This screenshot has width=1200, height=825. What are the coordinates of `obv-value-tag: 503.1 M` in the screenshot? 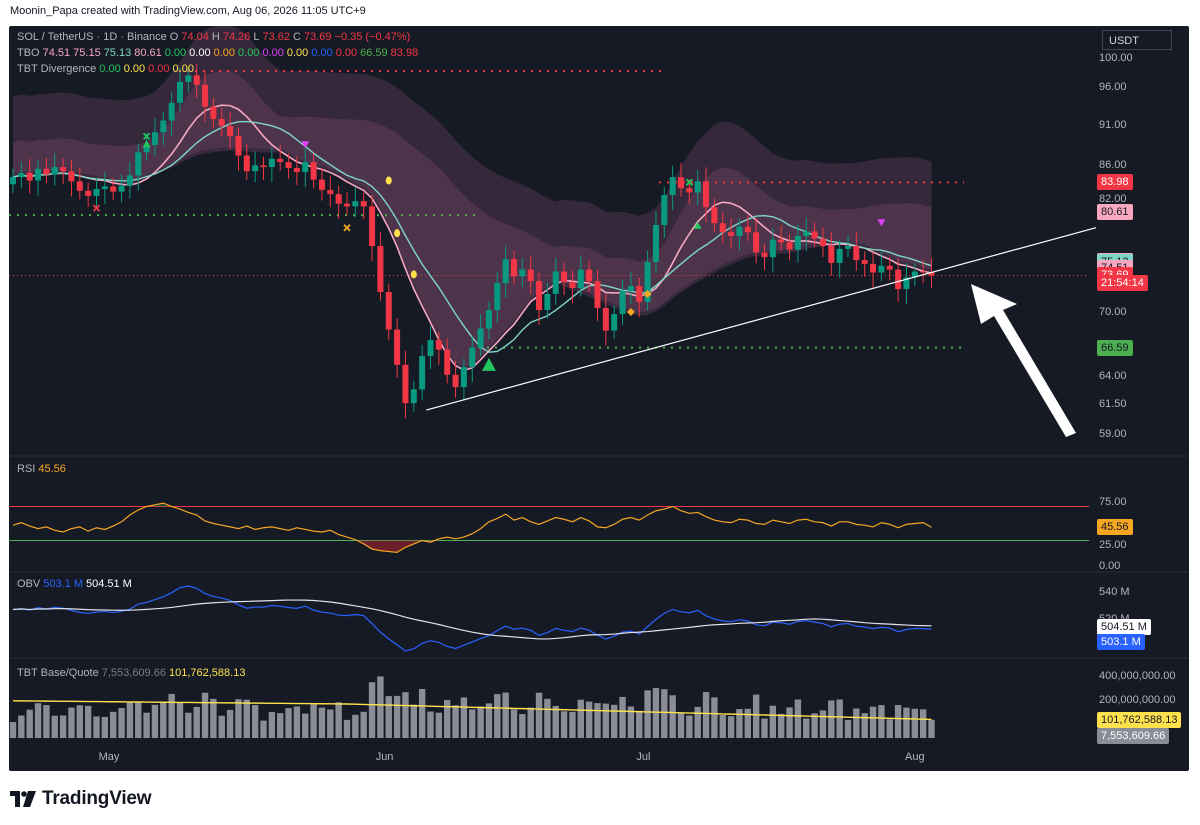 It's located at (1121, 642).